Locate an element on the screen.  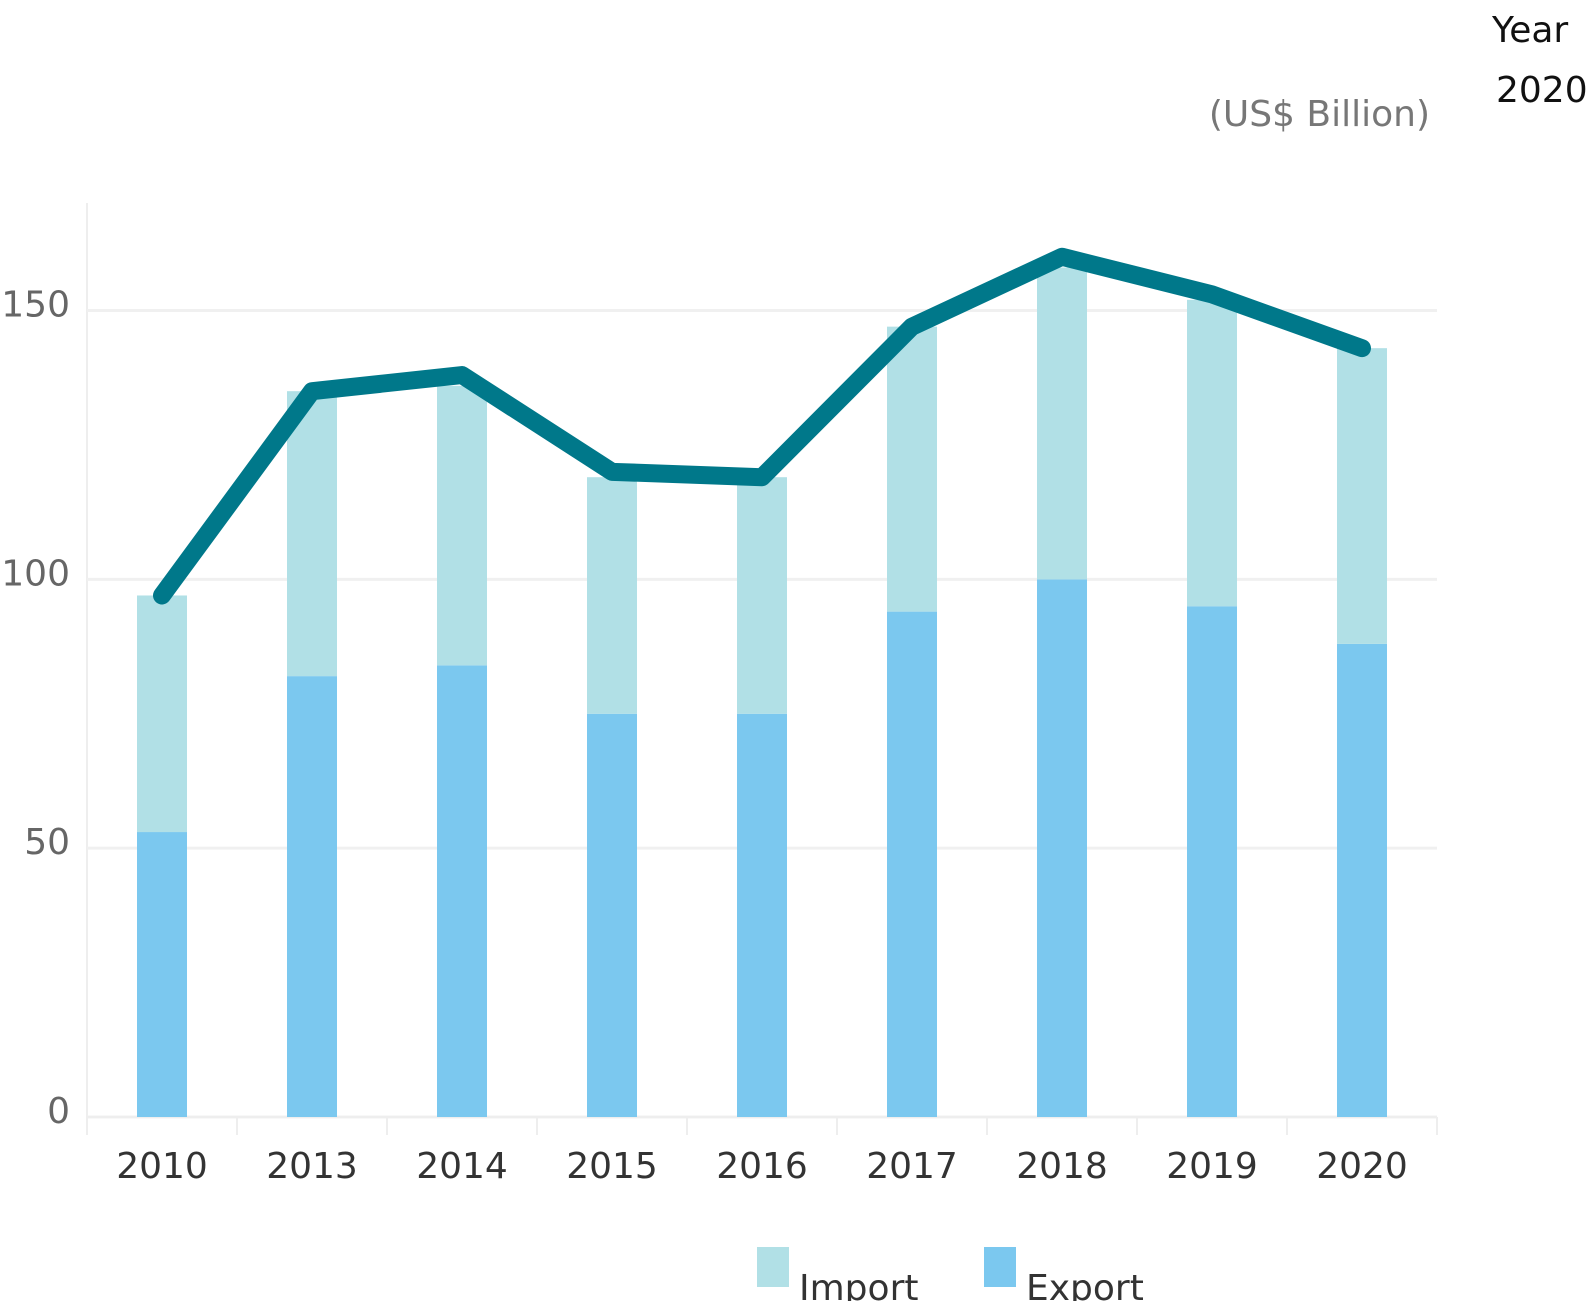
legend-label: Import is located at coordinates (858, 1284).